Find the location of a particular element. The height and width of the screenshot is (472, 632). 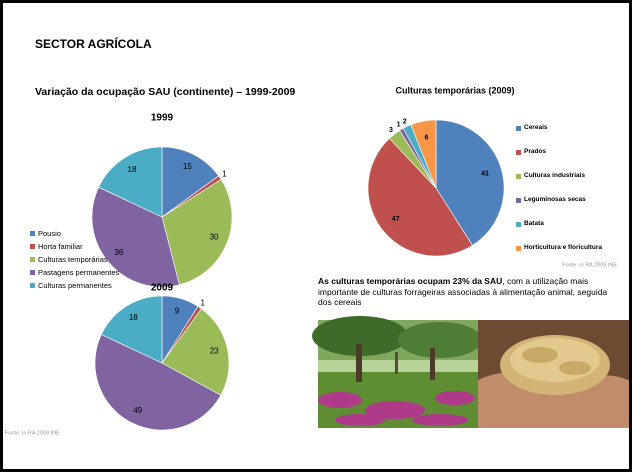

legend-item: Culturas permanentes is located at coordinates (85, 285).